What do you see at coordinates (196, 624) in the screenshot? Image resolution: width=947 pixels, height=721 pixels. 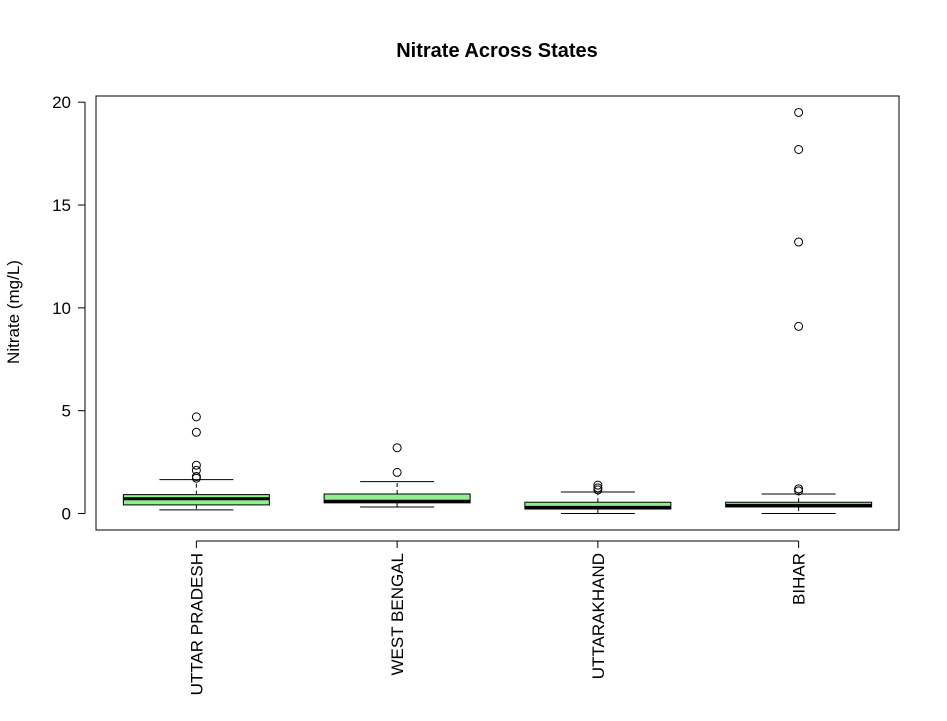 I see `x-tick-label: UTTAR PRADESH` at bounding box center [196, 624].